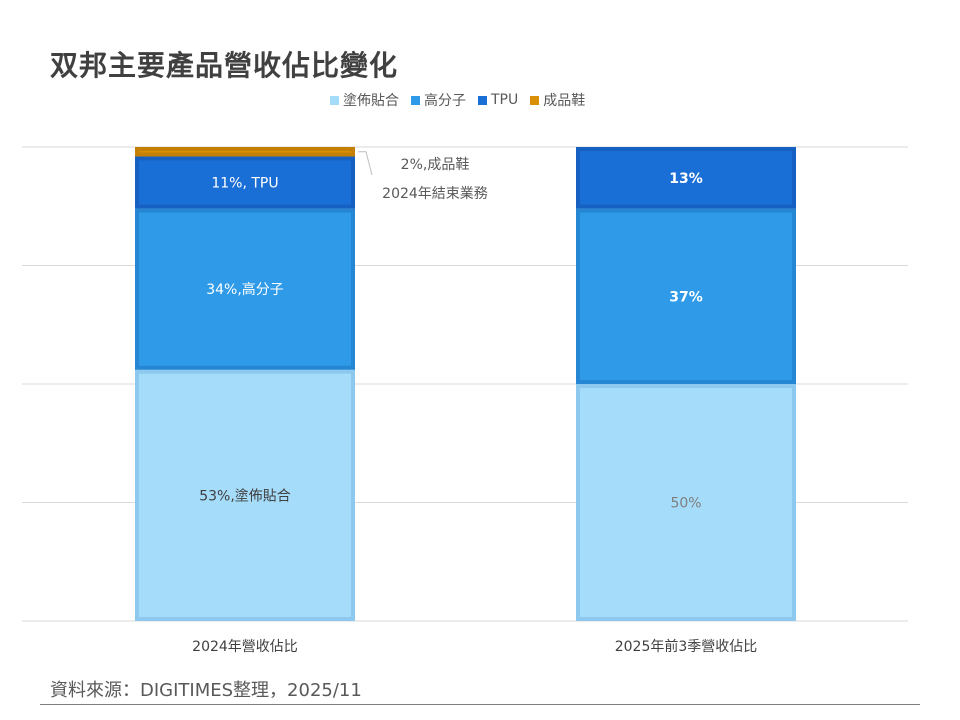  I want to click on legend-item-tpu: TPU, so click(498, 100).